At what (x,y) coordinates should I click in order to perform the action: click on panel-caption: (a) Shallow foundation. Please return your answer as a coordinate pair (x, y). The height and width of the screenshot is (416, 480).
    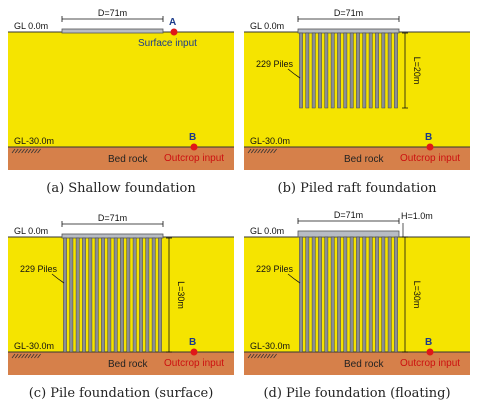
    Looking at the image, I should click on (121, 188).